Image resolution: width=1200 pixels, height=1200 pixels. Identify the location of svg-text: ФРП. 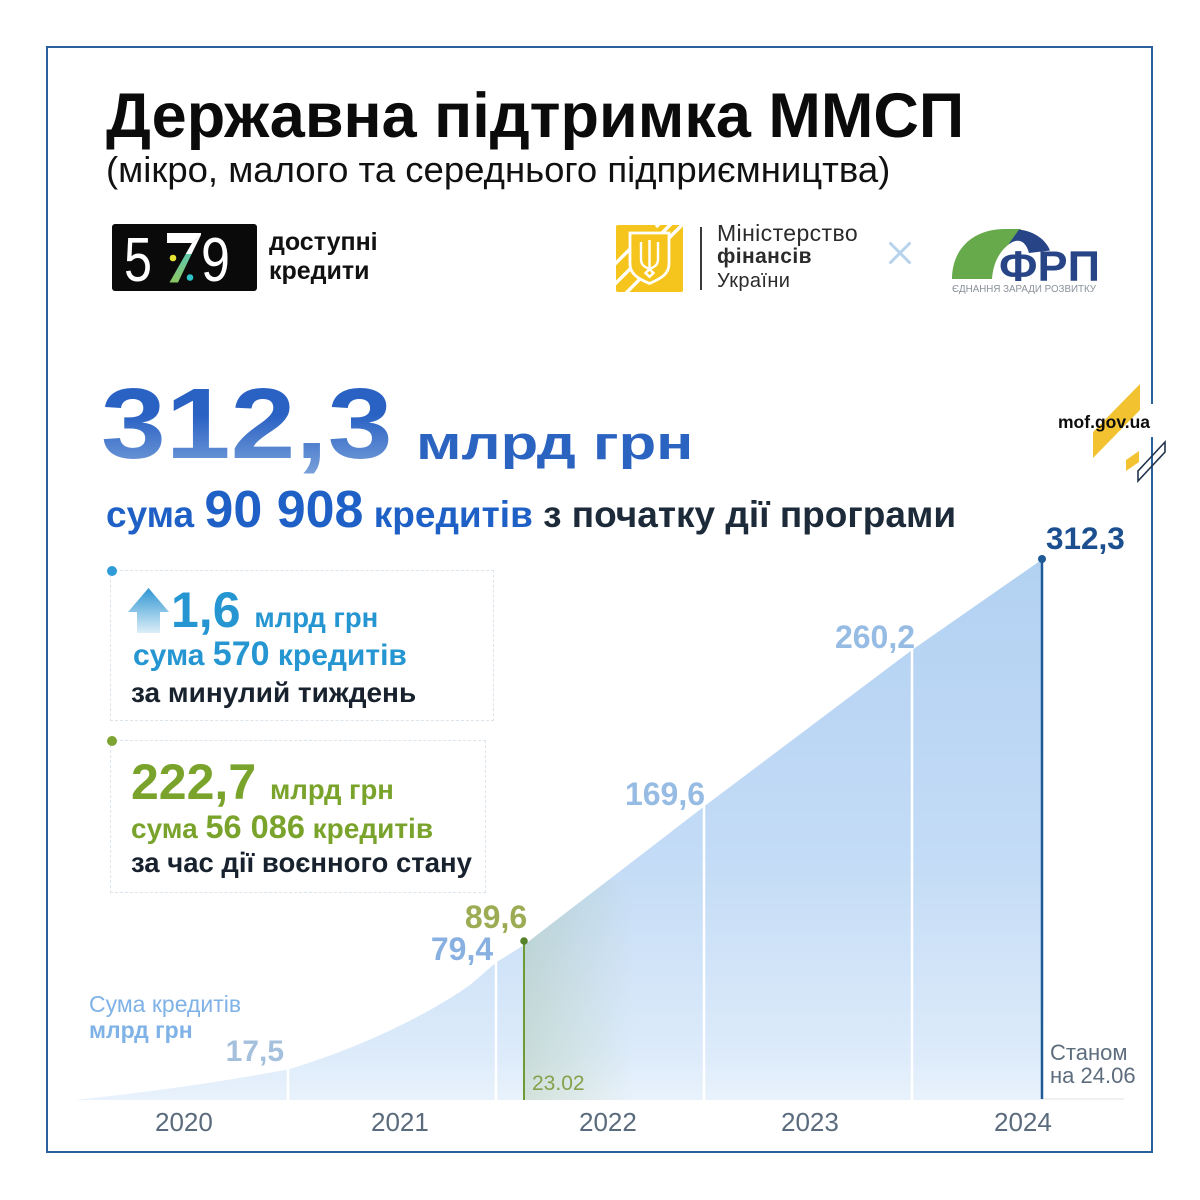
(1049, 267).